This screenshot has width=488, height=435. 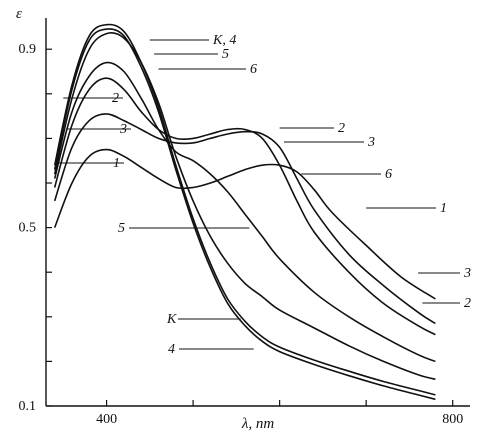 What do you see at coordinates (19, 14) in the screenshot?
I see `y-axis-title: ε` at bounding box center [19, 14].